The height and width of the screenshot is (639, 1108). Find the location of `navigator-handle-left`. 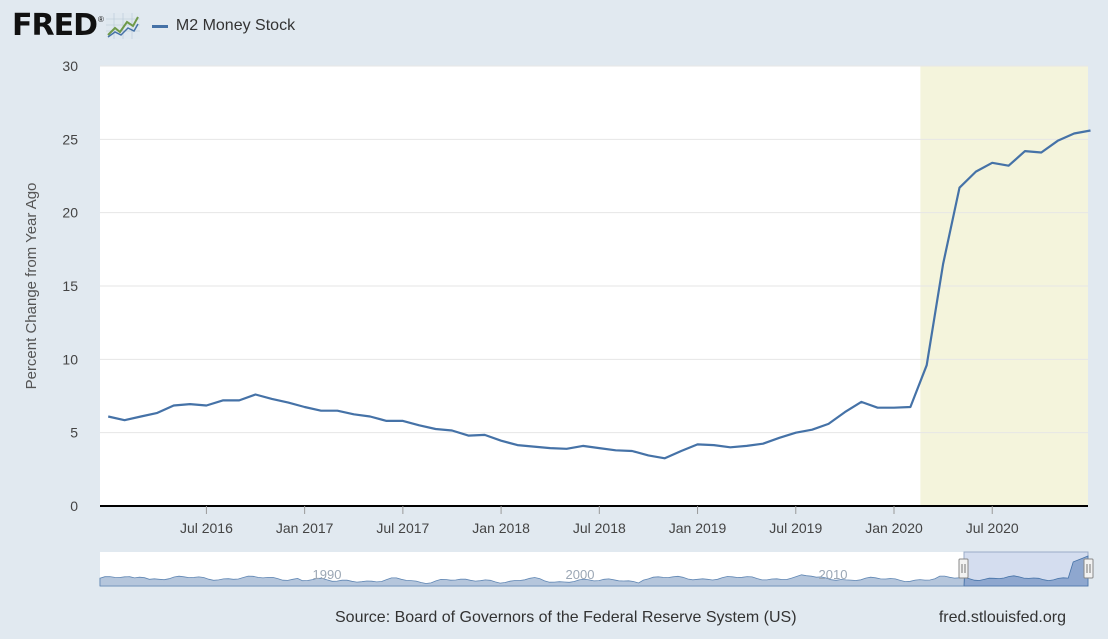

navigator-handle-left is located at coordinates (963, 568).